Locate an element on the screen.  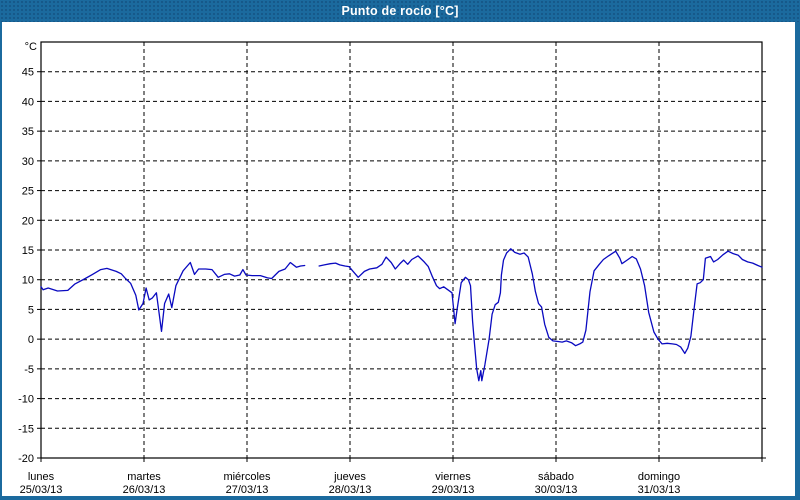
chart-title: Punto de rocío [°C] is located at coordinates (400, 11).